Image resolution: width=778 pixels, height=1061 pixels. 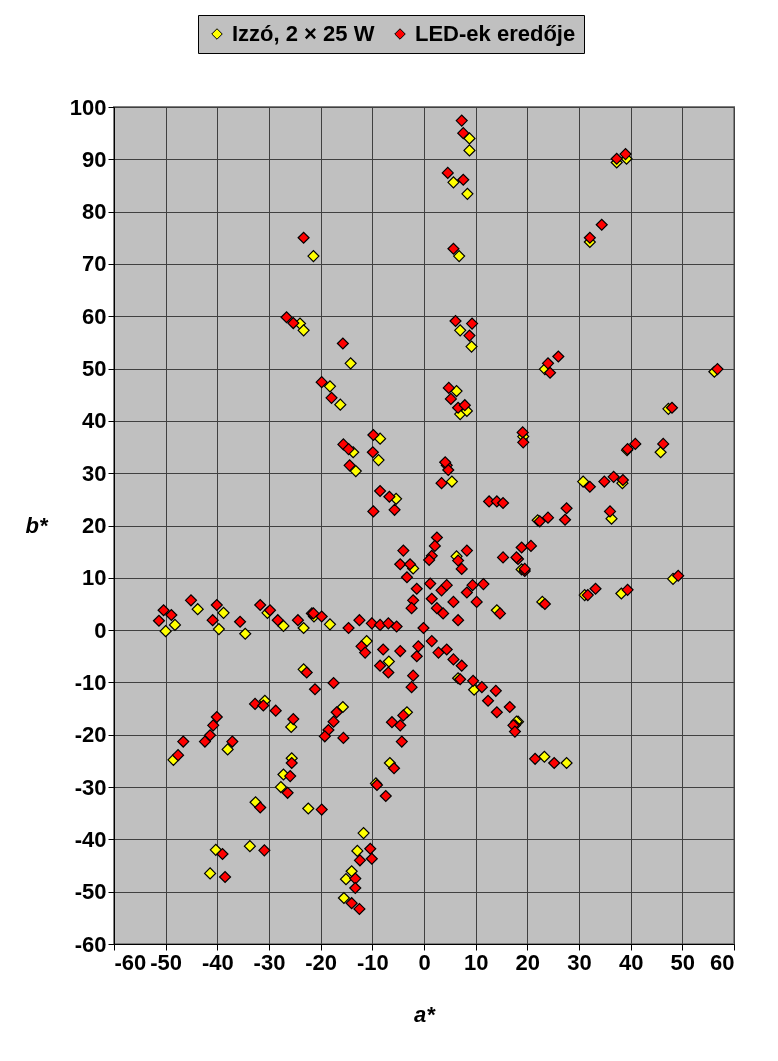 I want to click on y-tick-label: 10, so click(x=94, y=578).